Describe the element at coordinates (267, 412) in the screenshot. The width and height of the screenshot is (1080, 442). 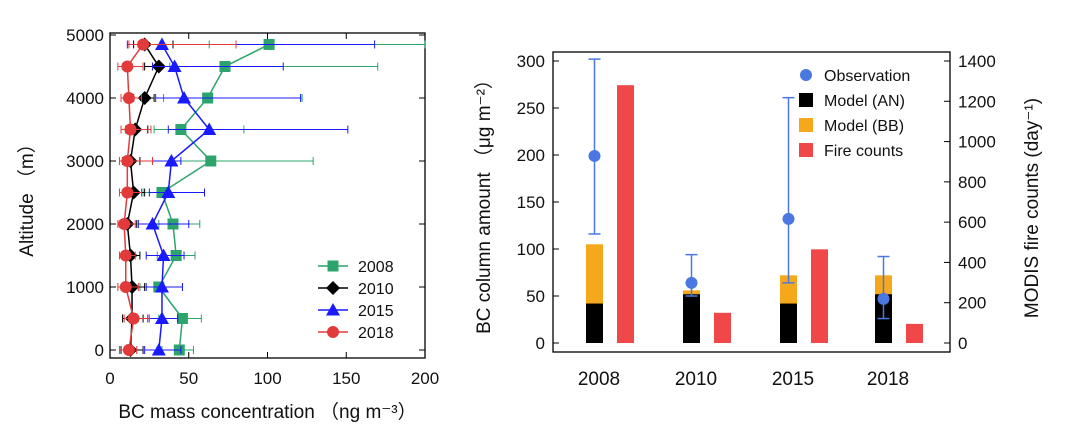
I see `x-axis-label: BC mass concentration （ng m⁻³）` at that location.